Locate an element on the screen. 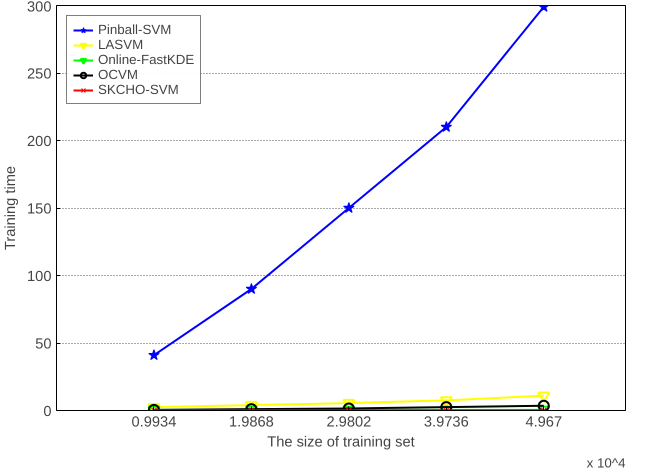  y-axis-title: Training time is located at coordinates (11, 208).